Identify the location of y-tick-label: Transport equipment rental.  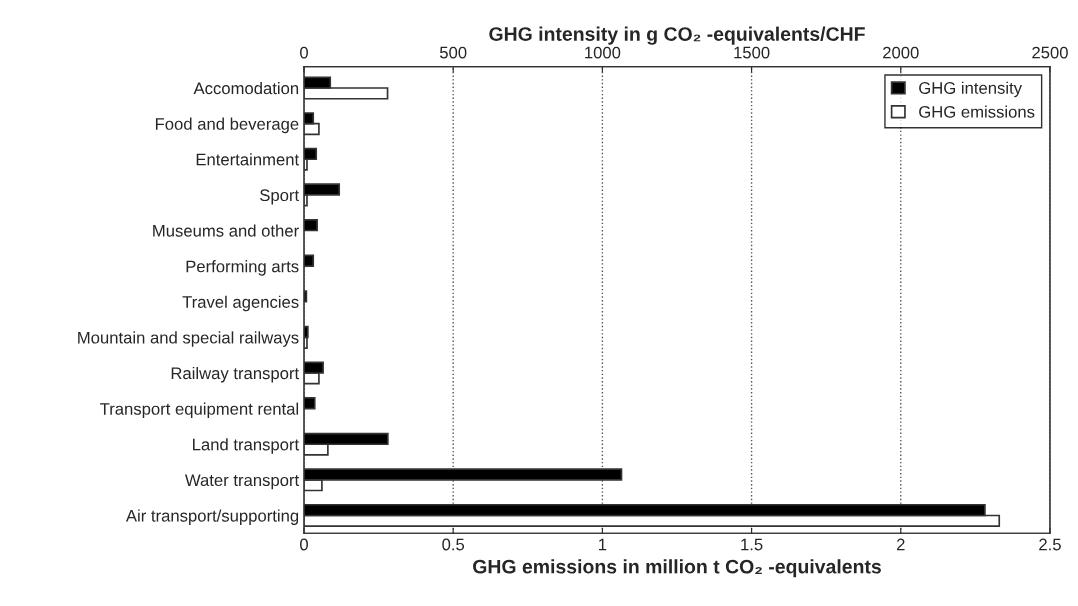
(199, 410).